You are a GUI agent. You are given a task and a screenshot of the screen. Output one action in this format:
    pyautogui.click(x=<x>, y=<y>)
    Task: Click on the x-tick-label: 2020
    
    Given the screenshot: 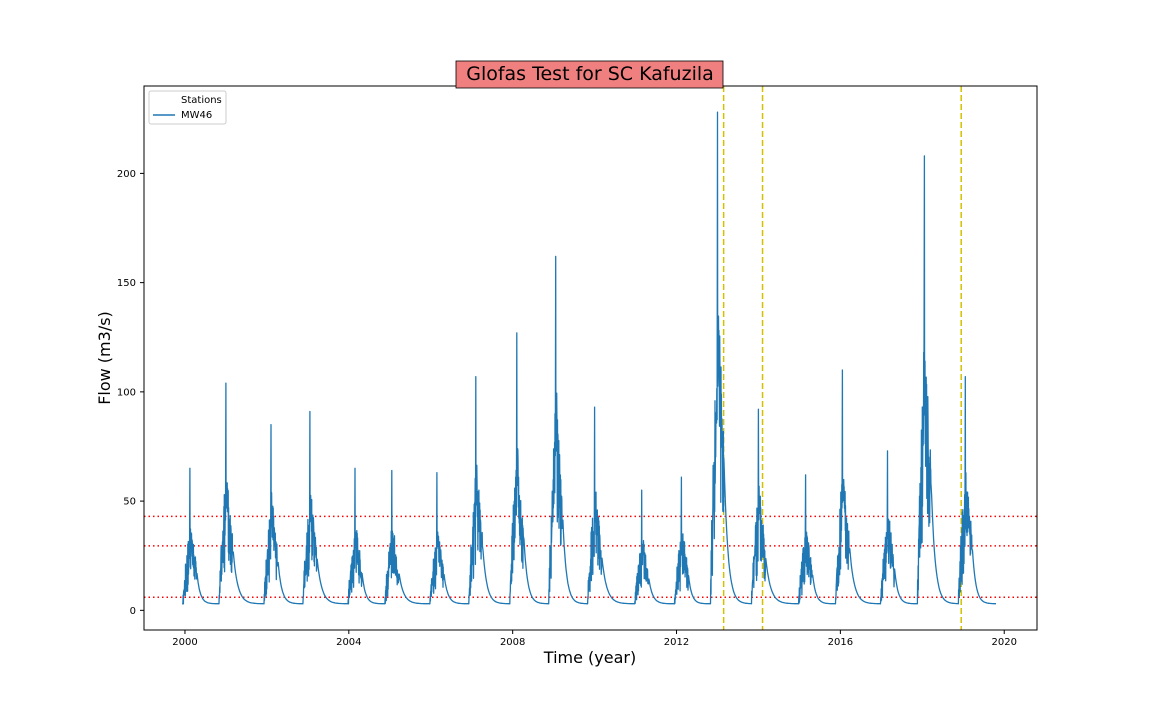 What is the action you would take?
    pyautogui.click(x=1004, y=642)
    